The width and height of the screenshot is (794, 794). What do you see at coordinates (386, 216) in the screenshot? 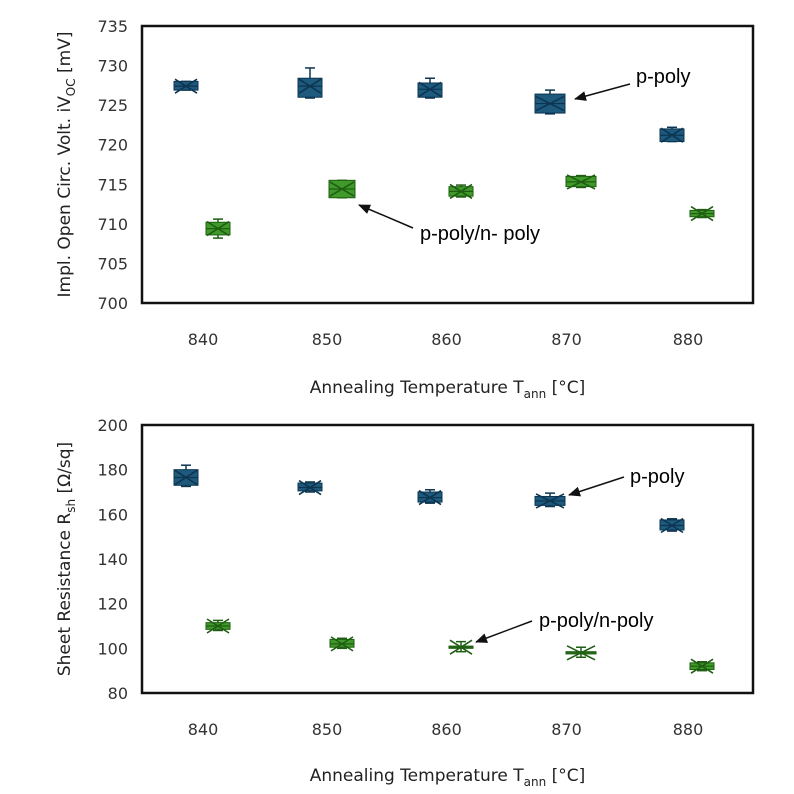
I see `voc-p-poly-n-poly-arrow` at bounding box center [386, 216].